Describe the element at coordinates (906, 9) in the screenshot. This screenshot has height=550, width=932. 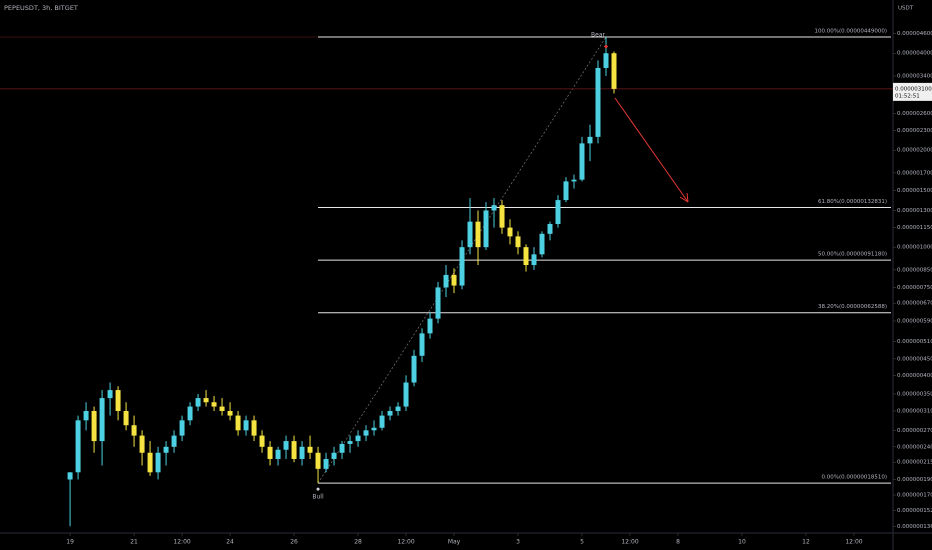
I see `price-unit: USDT` at that location.